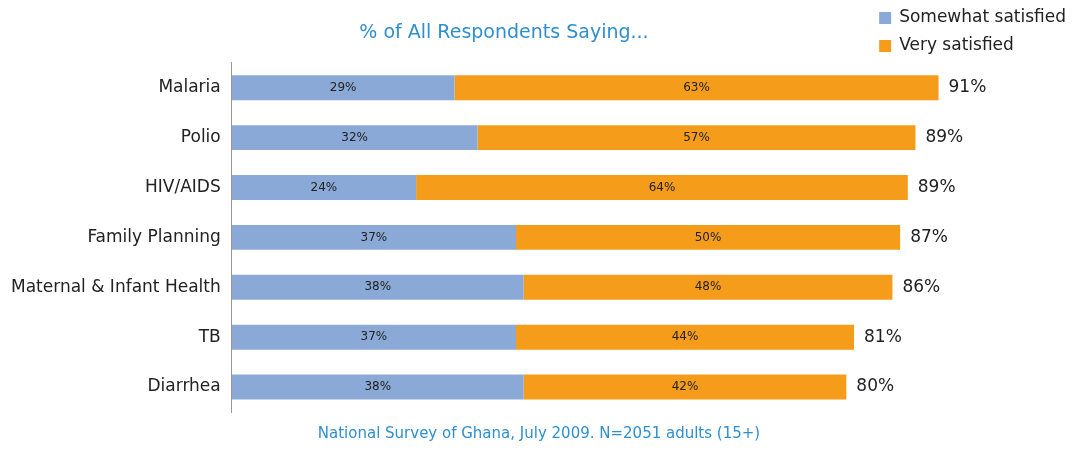 The height and width of the screenshot is (454, 1078). I want to click on data-label: 64%, so click(662, 186).